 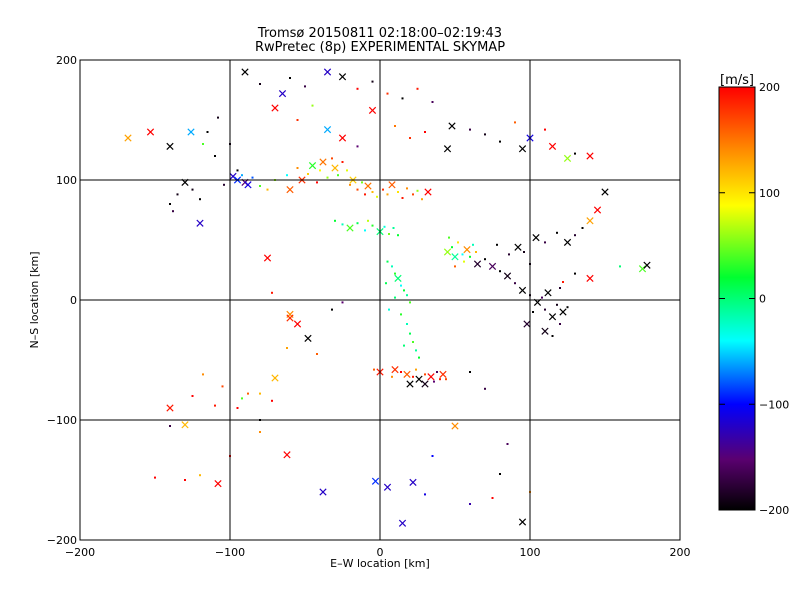 What do you see at coordinates (380, 563) in the screenshot?
I see `x-axis-label: E–W location [km]` at bounding box center [380, 563].